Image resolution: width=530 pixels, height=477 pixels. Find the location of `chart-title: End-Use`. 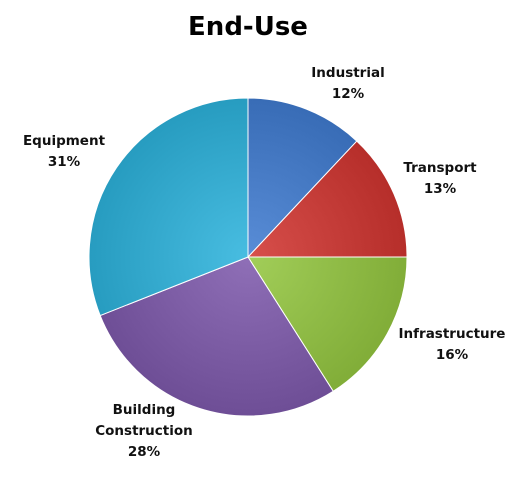

chart-title: End-Use is located at coordinates (248, 27).